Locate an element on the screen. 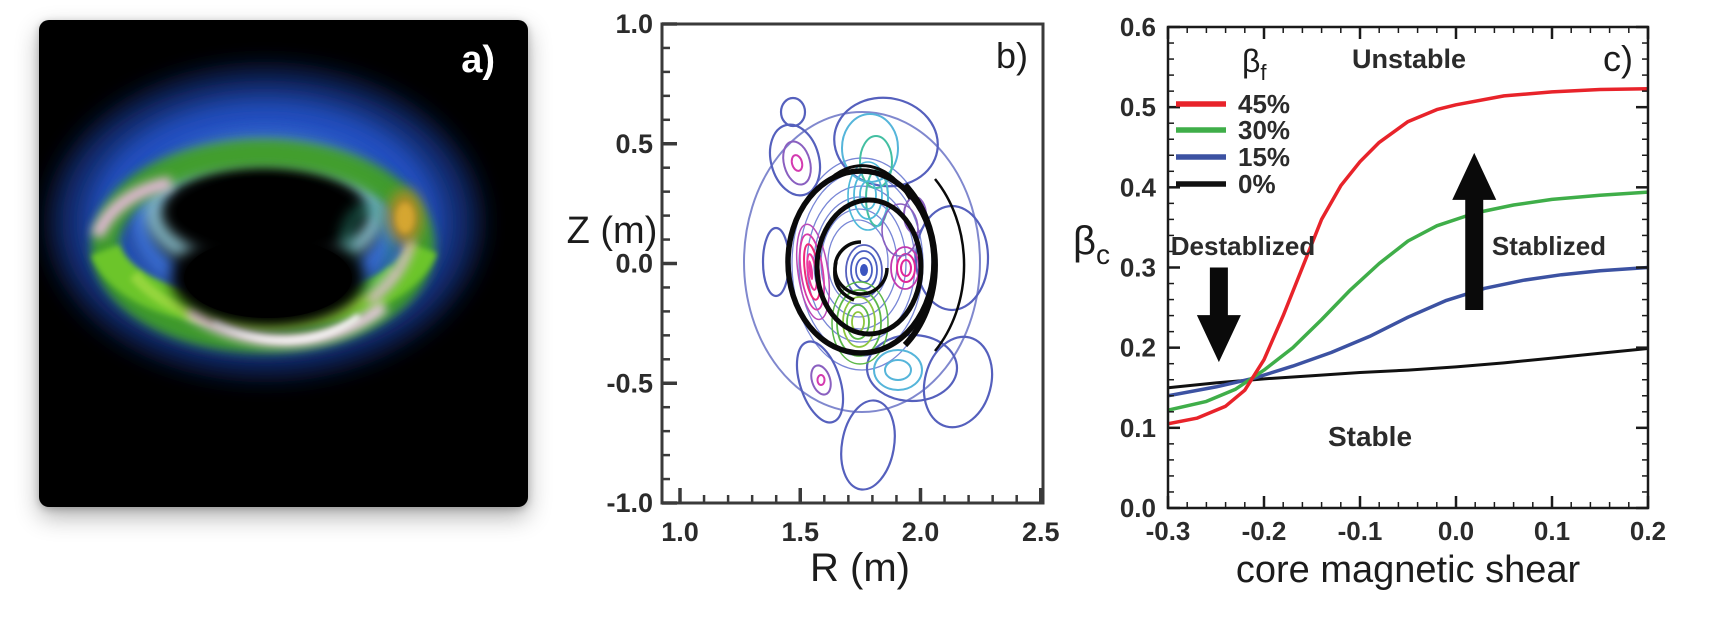 This screenshot has width=1728, height=618. tick-label: -0.3 is located at coordinates (1168, 531).